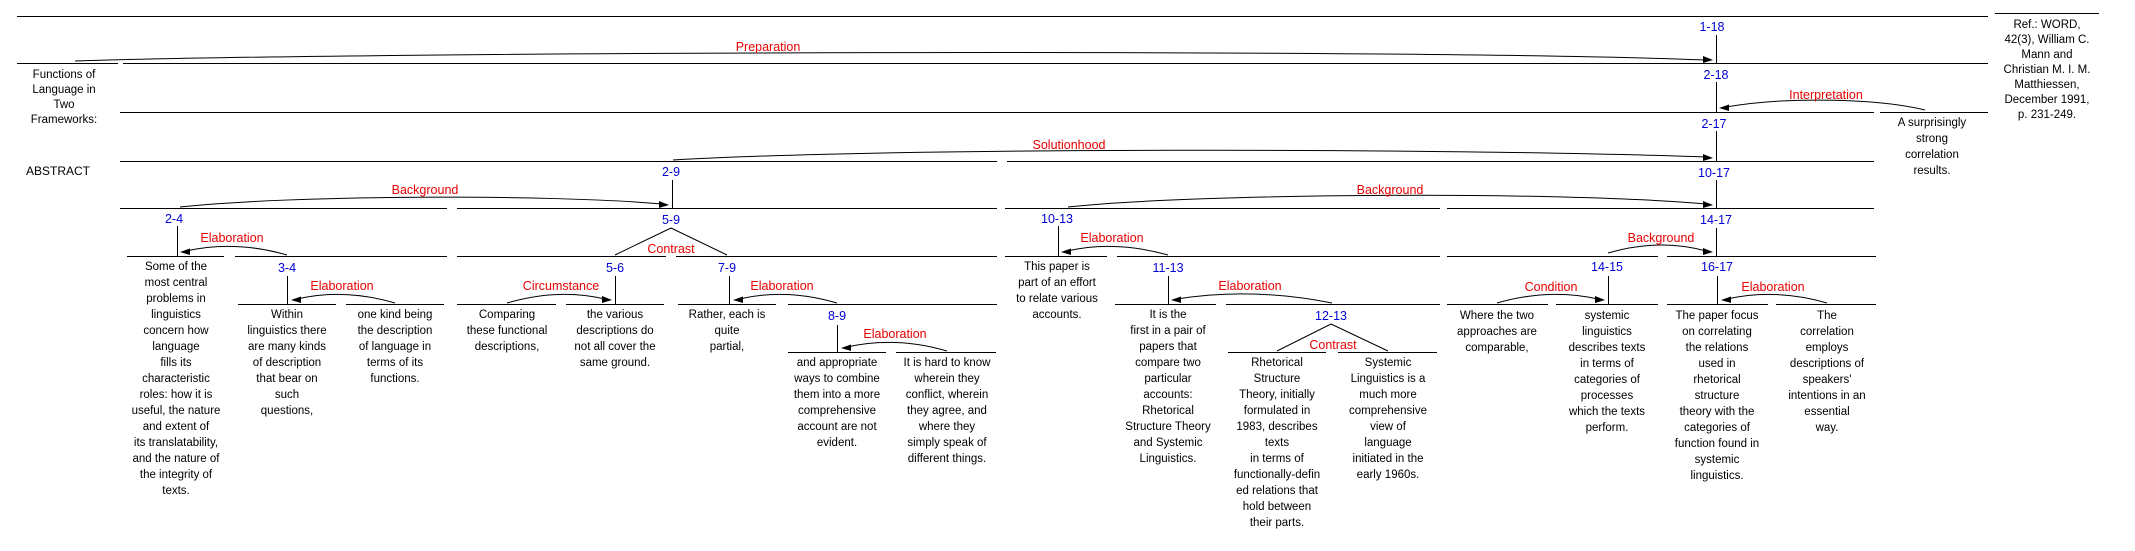  I want to click on arc-interpretation, so click(1825, 105).